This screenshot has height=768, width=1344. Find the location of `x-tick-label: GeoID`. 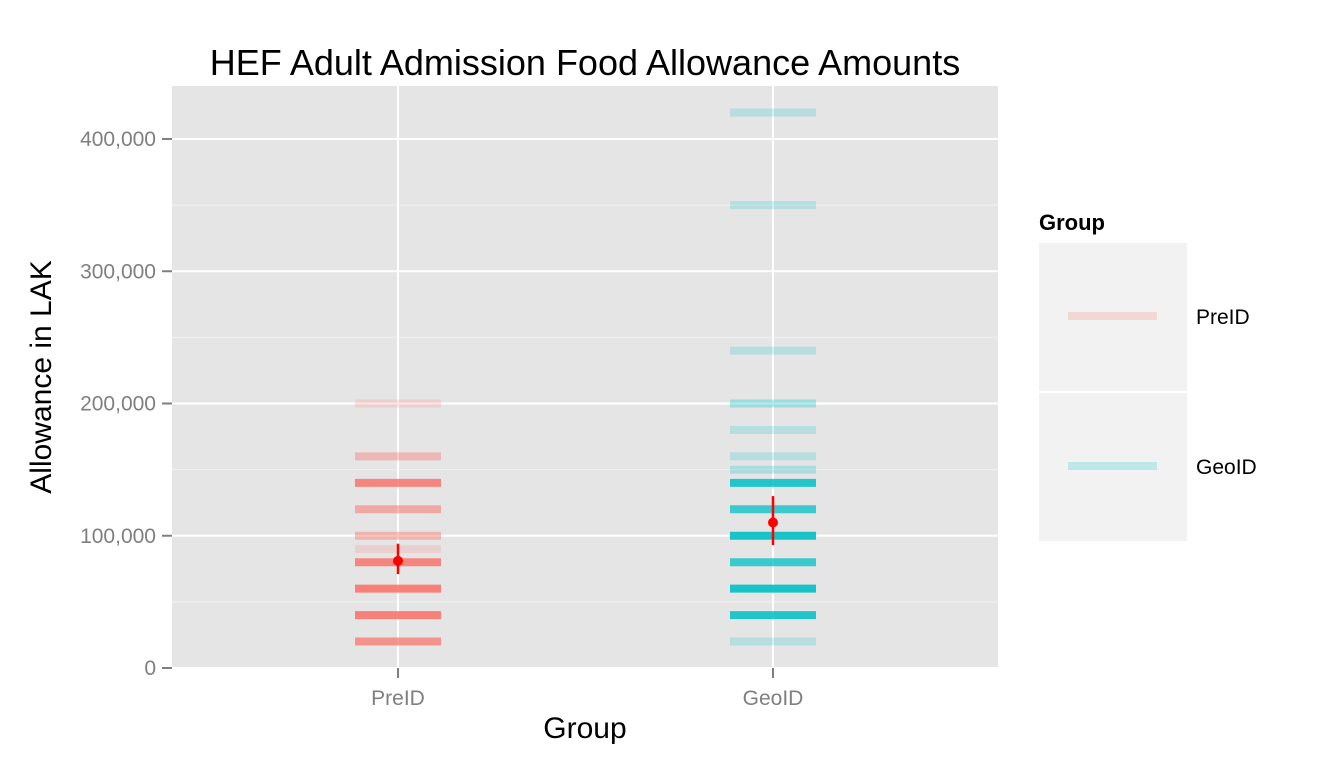

x-tick-label: GeoID is located at coordinates (773, 698).